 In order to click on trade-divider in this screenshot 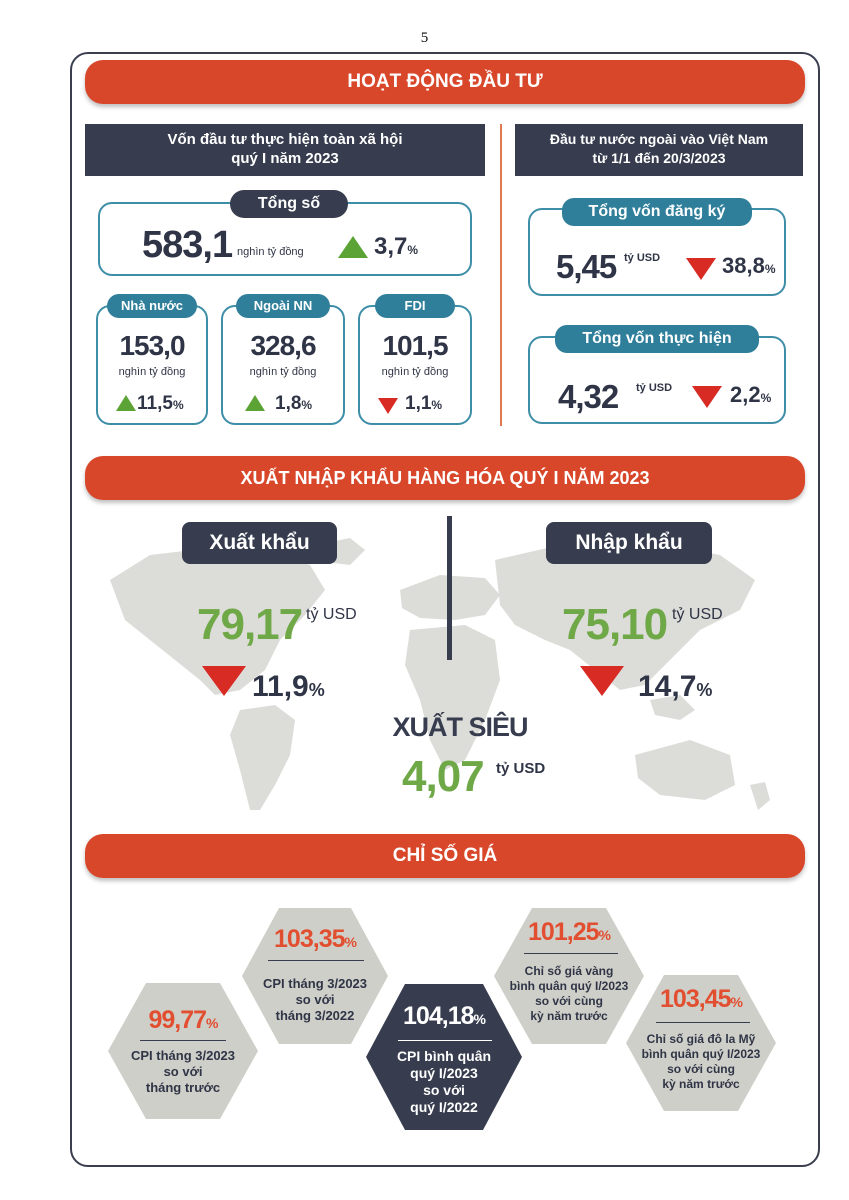, I will do `click(449, 588)`.